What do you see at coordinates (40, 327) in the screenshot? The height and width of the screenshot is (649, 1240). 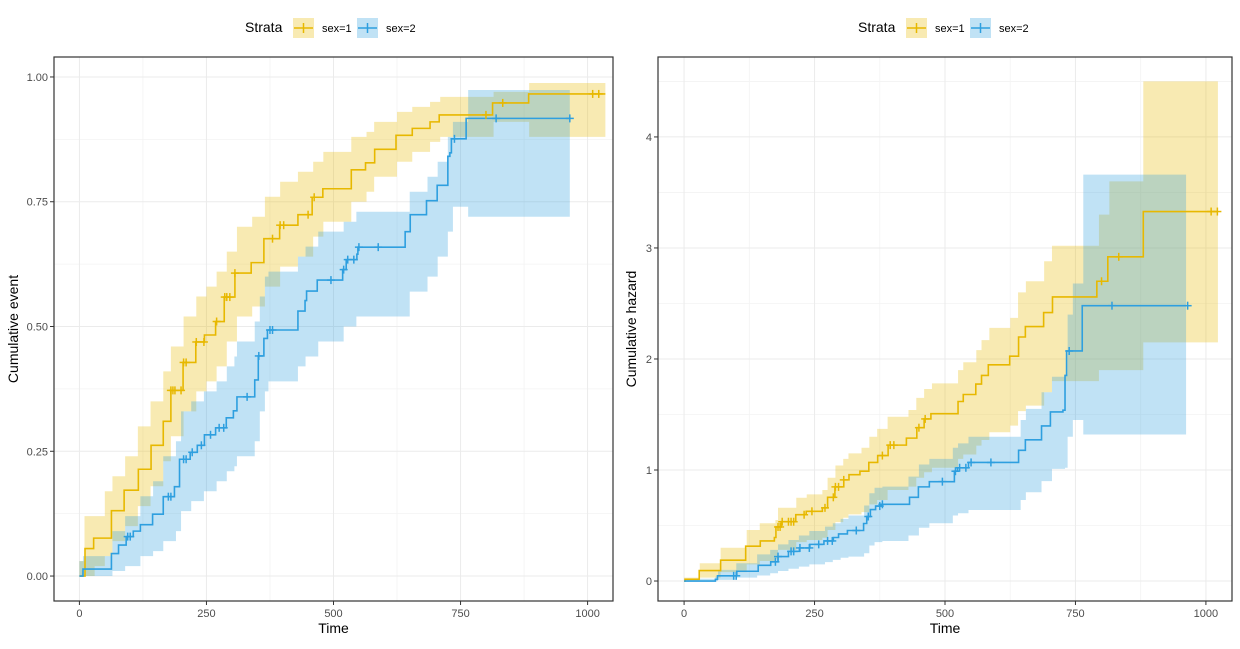 I see `y-axis: 0.00 0.25 0.50 0.75 1.00` at bounding box center [40, 327].